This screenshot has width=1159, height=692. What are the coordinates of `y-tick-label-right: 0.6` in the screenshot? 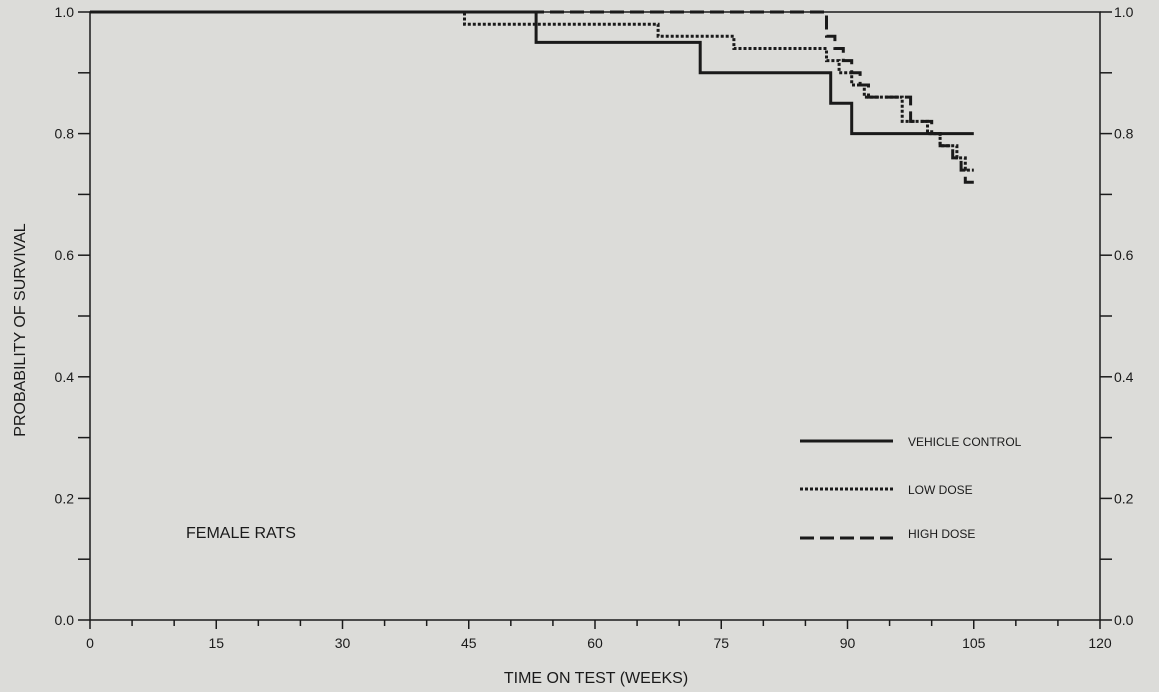 It's located at (1124, 255).